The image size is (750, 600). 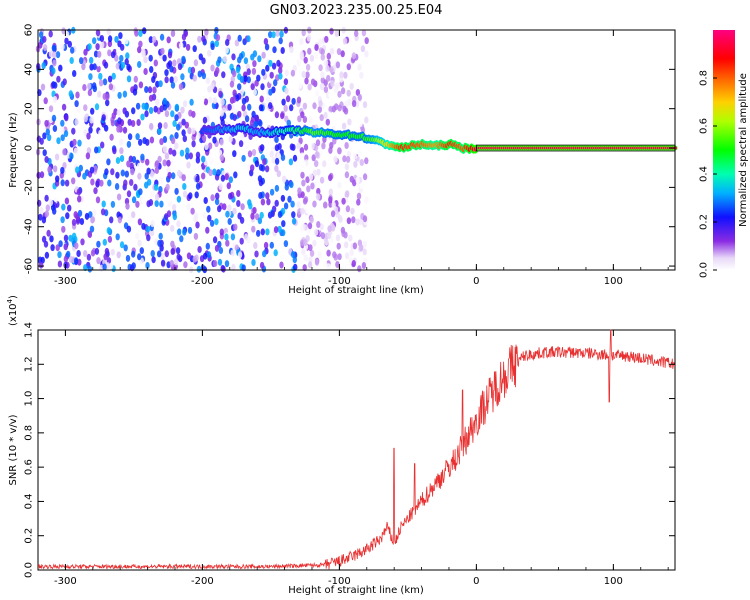 I want to click on y-tick-label: -40, so click(x=29, y=227).